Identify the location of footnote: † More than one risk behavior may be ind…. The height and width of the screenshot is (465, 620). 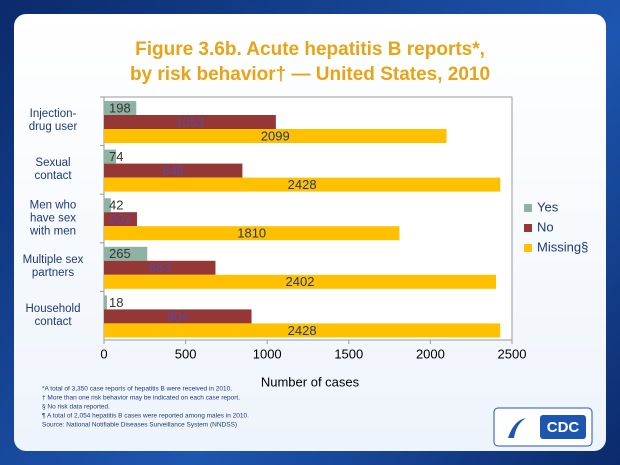
(141, 398).